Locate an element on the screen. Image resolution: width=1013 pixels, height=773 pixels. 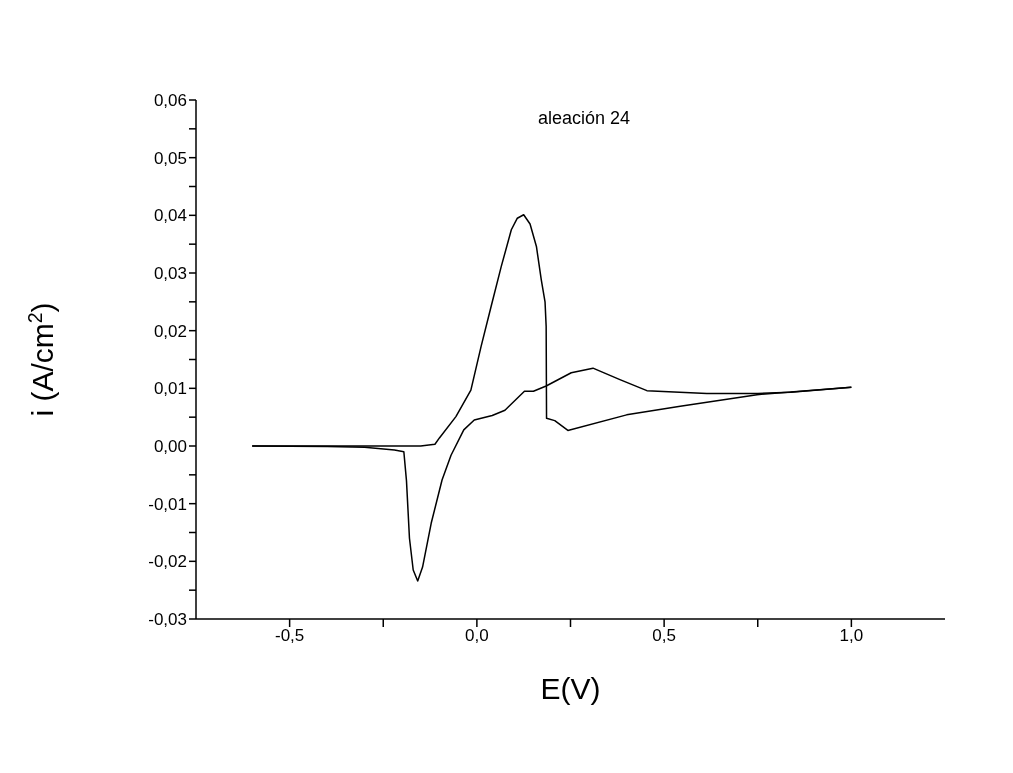
y-tick-label: 0,02 is located at coordinates (170, 331).